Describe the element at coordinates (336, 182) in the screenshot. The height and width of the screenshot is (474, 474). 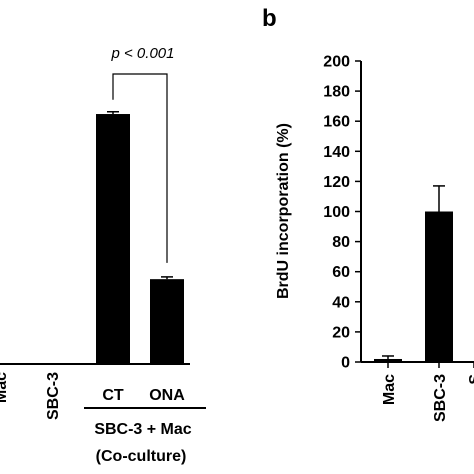
I see `panel-b-y-tick-label-6: 120` at that location.